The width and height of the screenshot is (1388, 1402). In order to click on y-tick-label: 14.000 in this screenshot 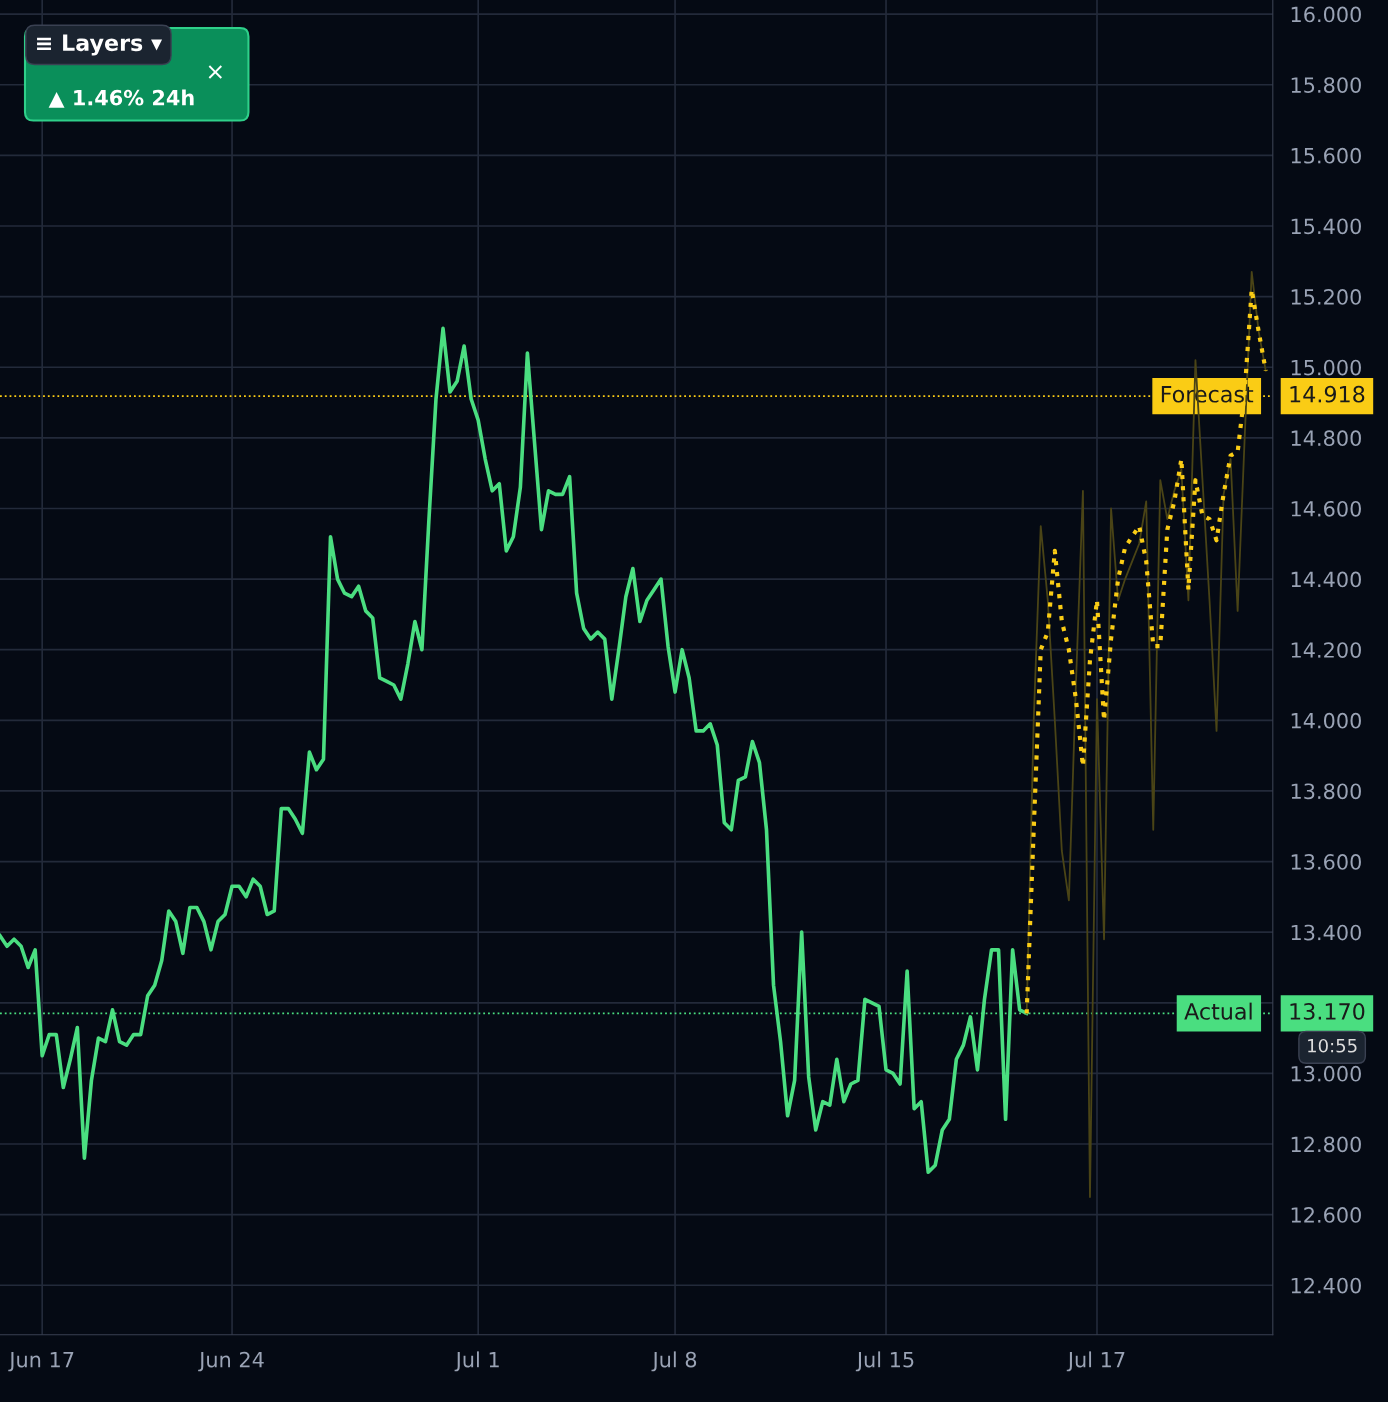, I will do `click(1326, 720)`.